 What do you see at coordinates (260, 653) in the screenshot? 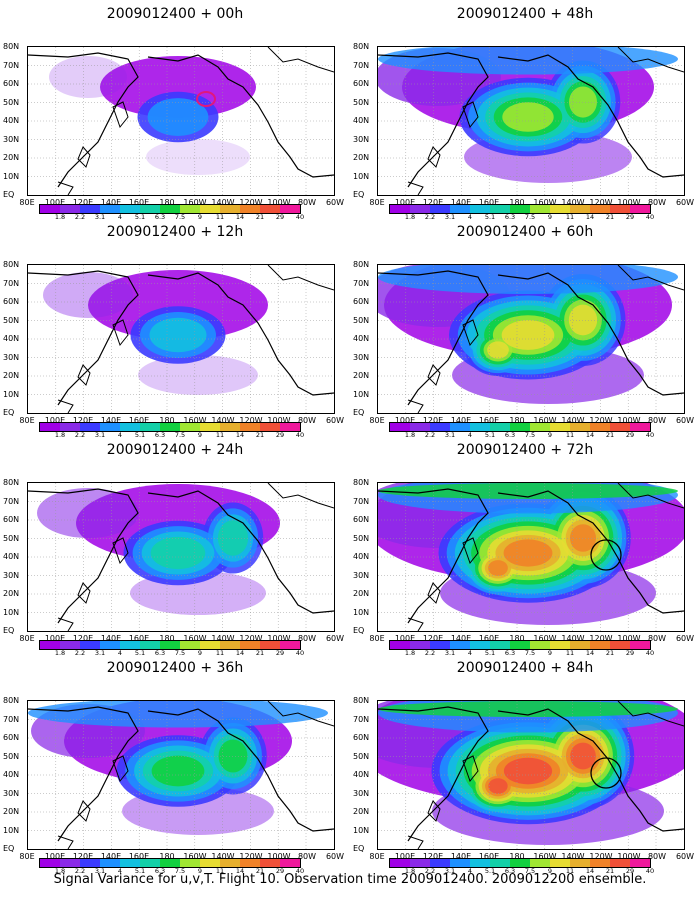
I see `colorbar-label: 21` at bounding box center [260, 653].